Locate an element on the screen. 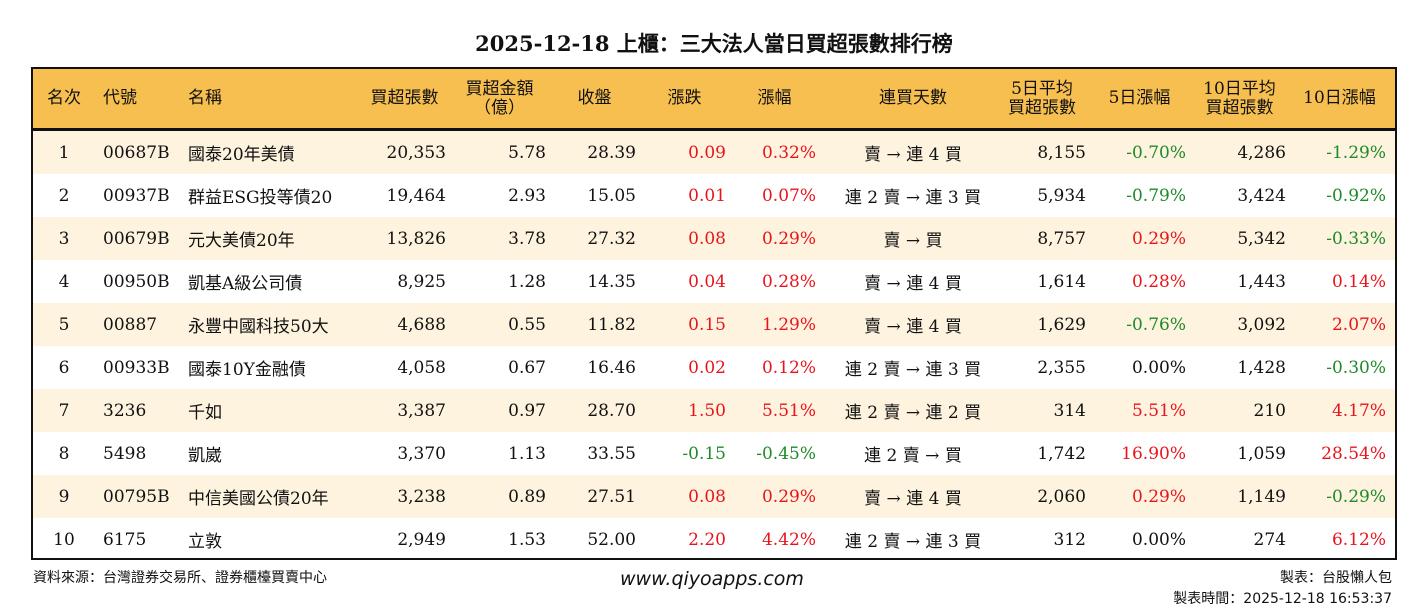 The image size is (1428, 612). cell-pct10: 6.12% is located at coordinates (1358, 539).